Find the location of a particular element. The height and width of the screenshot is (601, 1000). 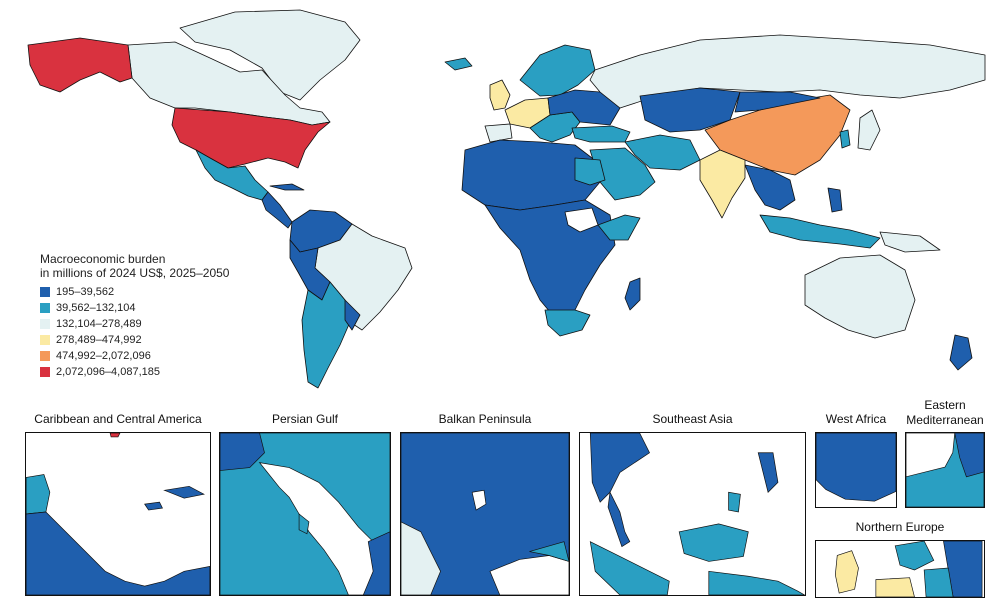

inset-northern-europe: Northern Europe is located at coordinates (900, 559).